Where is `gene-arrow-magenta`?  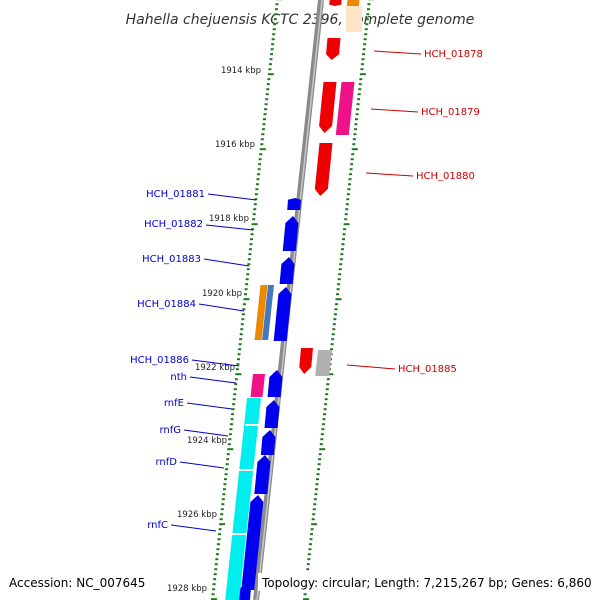 gene-arrow-magenta is located at coordinates (257, 385).